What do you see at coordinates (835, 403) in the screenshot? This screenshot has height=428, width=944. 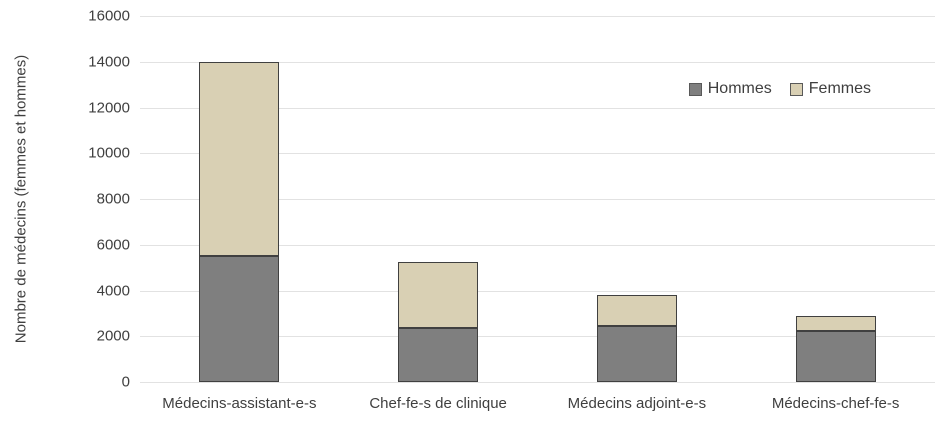 I see `x-axis-category-label: Médecins-chef-fe-s` at bounding box center [835, 403].